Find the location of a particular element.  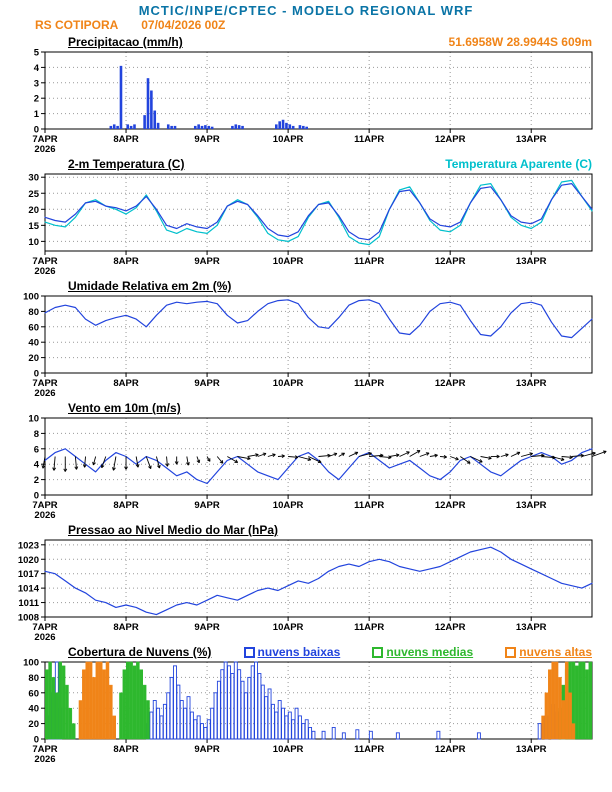

legend-nuvens-baixas: nuvens baixas is located at coordinates (292, 652).